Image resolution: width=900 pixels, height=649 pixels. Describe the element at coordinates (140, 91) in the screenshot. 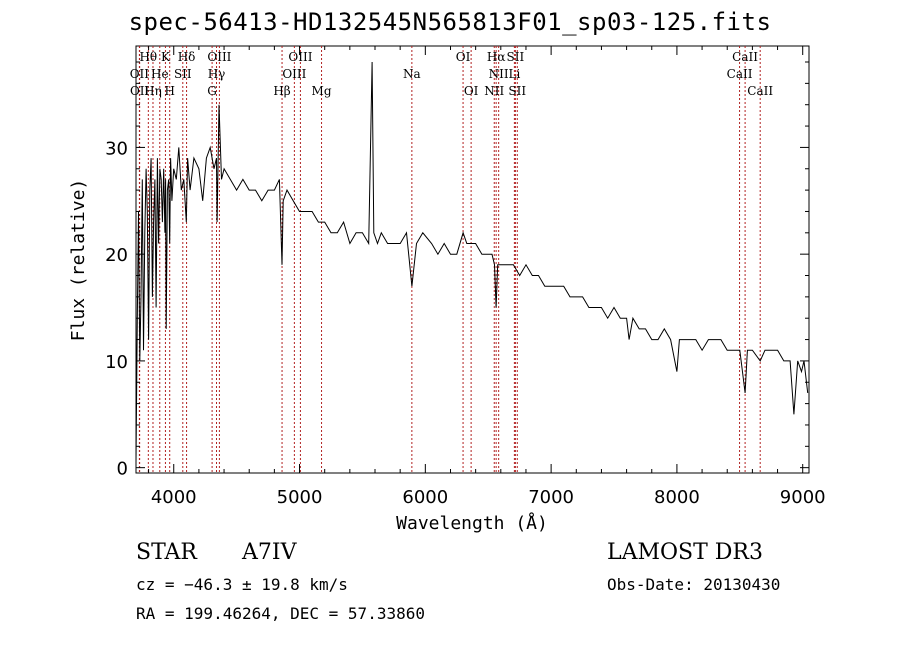

I see `line-label-3729: OII` at that location.